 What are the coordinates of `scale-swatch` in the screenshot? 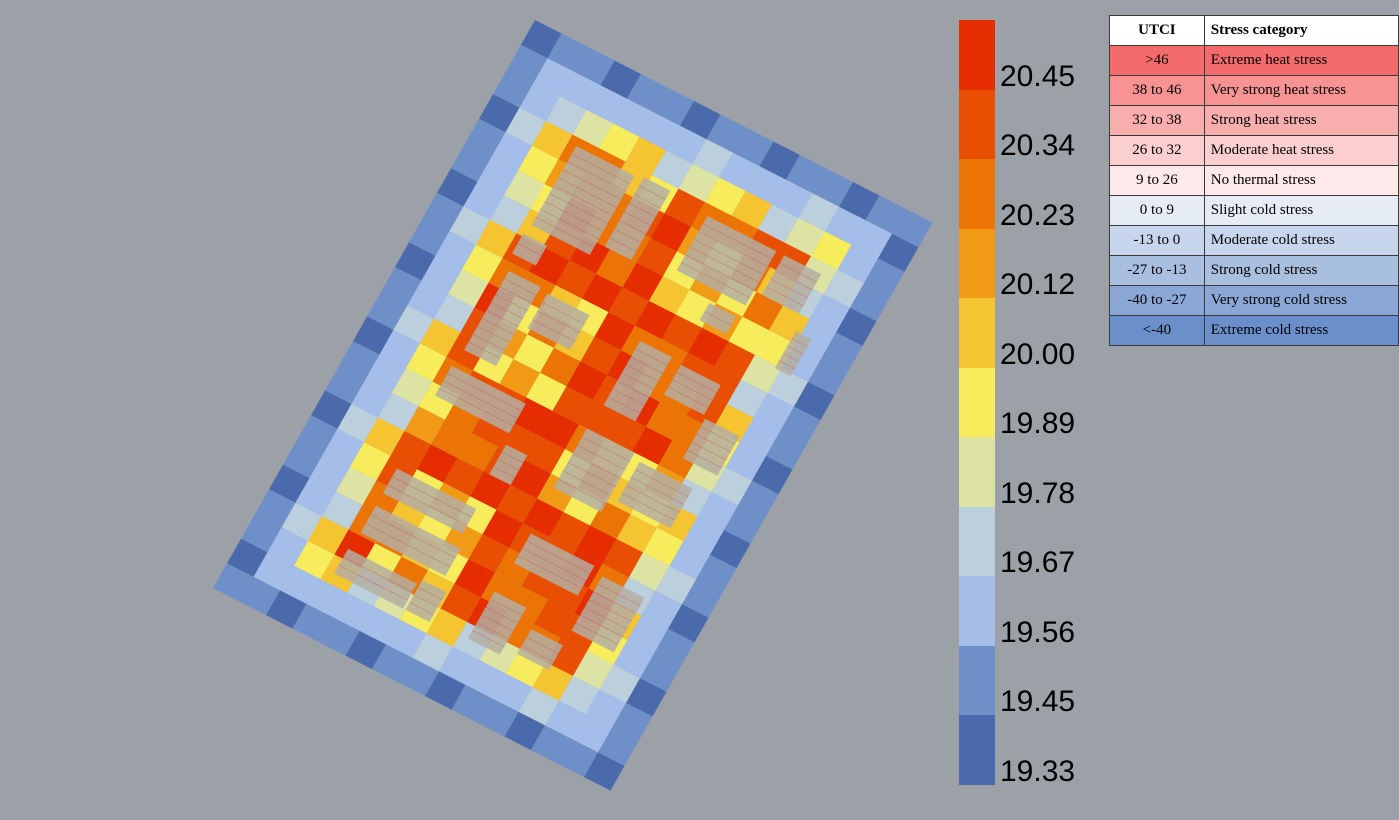 It's located at (977, 680).